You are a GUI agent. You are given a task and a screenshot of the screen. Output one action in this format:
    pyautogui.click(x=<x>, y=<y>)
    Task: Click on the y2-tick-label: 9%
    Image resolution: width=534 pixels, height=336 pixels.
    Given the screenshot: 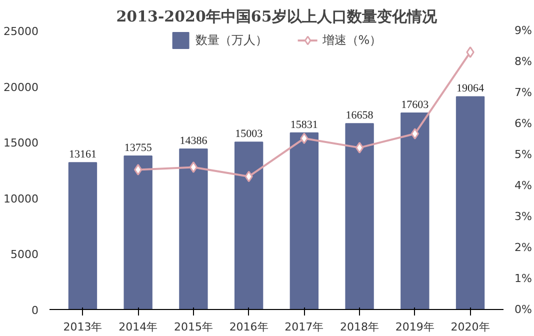 What is the action you would take?
    pyautogui.click(x=523, y=30)
    